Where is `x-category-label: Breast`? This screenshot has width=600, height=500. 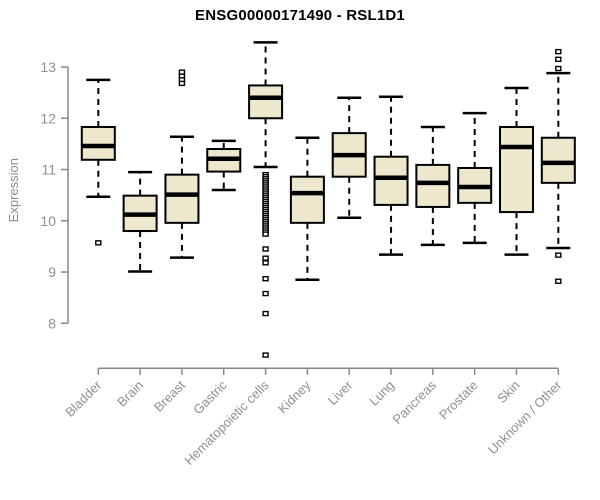 x-category-label: Breast is located at coordinates (169, 395).